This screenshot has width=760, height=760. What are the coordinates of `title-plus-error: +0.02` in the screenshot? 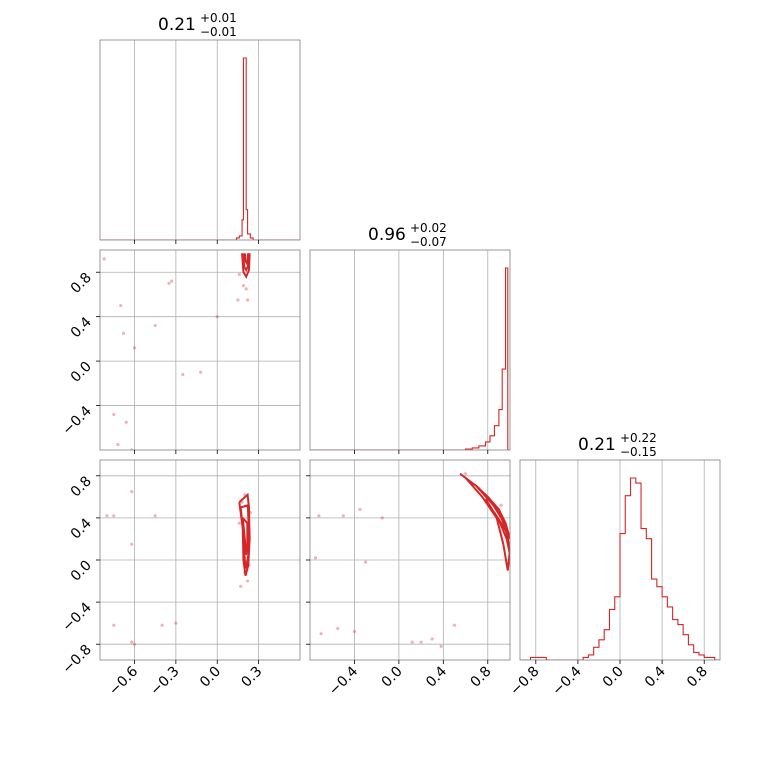 It's located at (428, 228).